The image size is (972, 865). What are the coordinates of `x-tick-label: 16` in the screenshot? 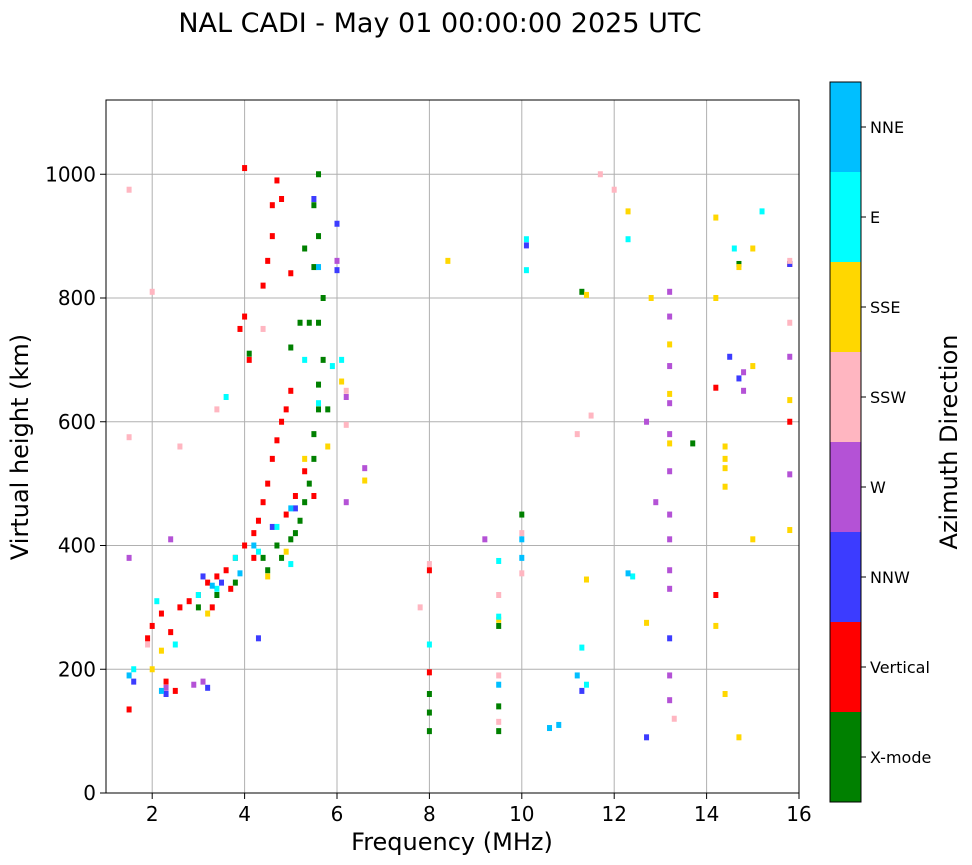 It's located at (798, 814).